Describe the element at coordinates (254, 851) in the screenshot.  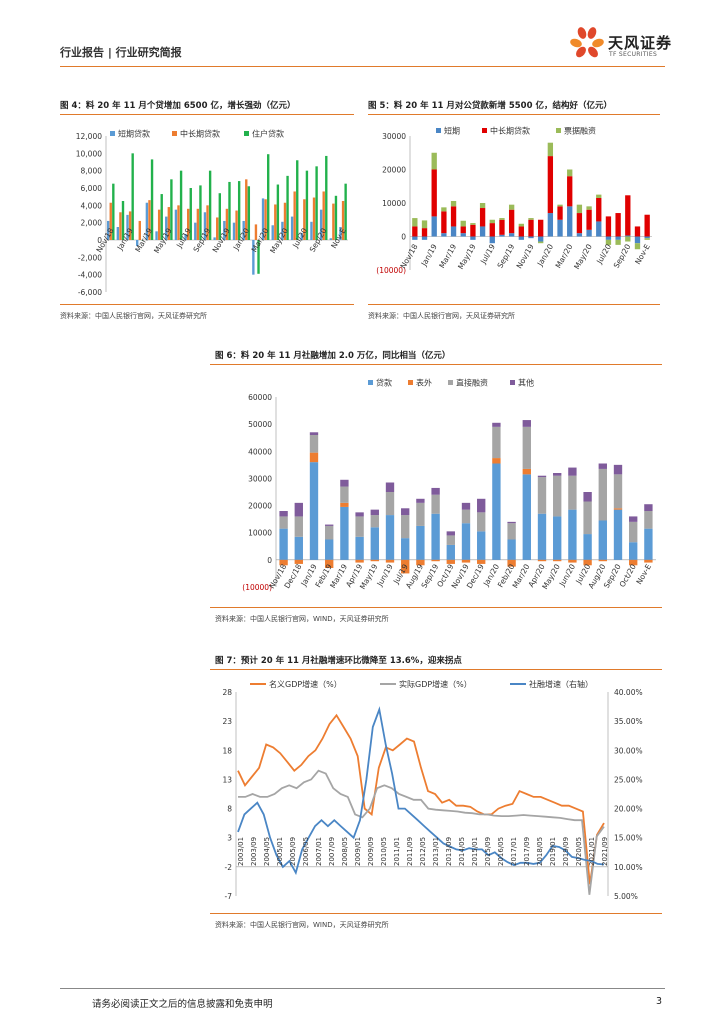
I see `fig7-xtick: 2003/09` at that location.